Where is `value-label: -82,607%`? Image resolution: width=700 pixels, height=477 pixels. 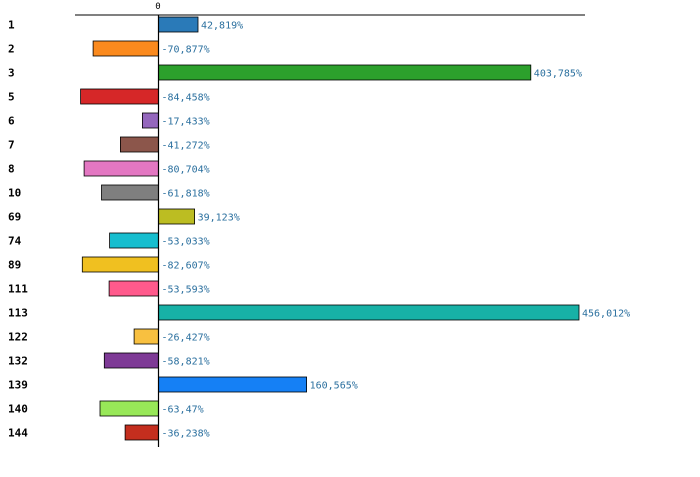
value-label: -82,607% is located at coordinates (186, 266).